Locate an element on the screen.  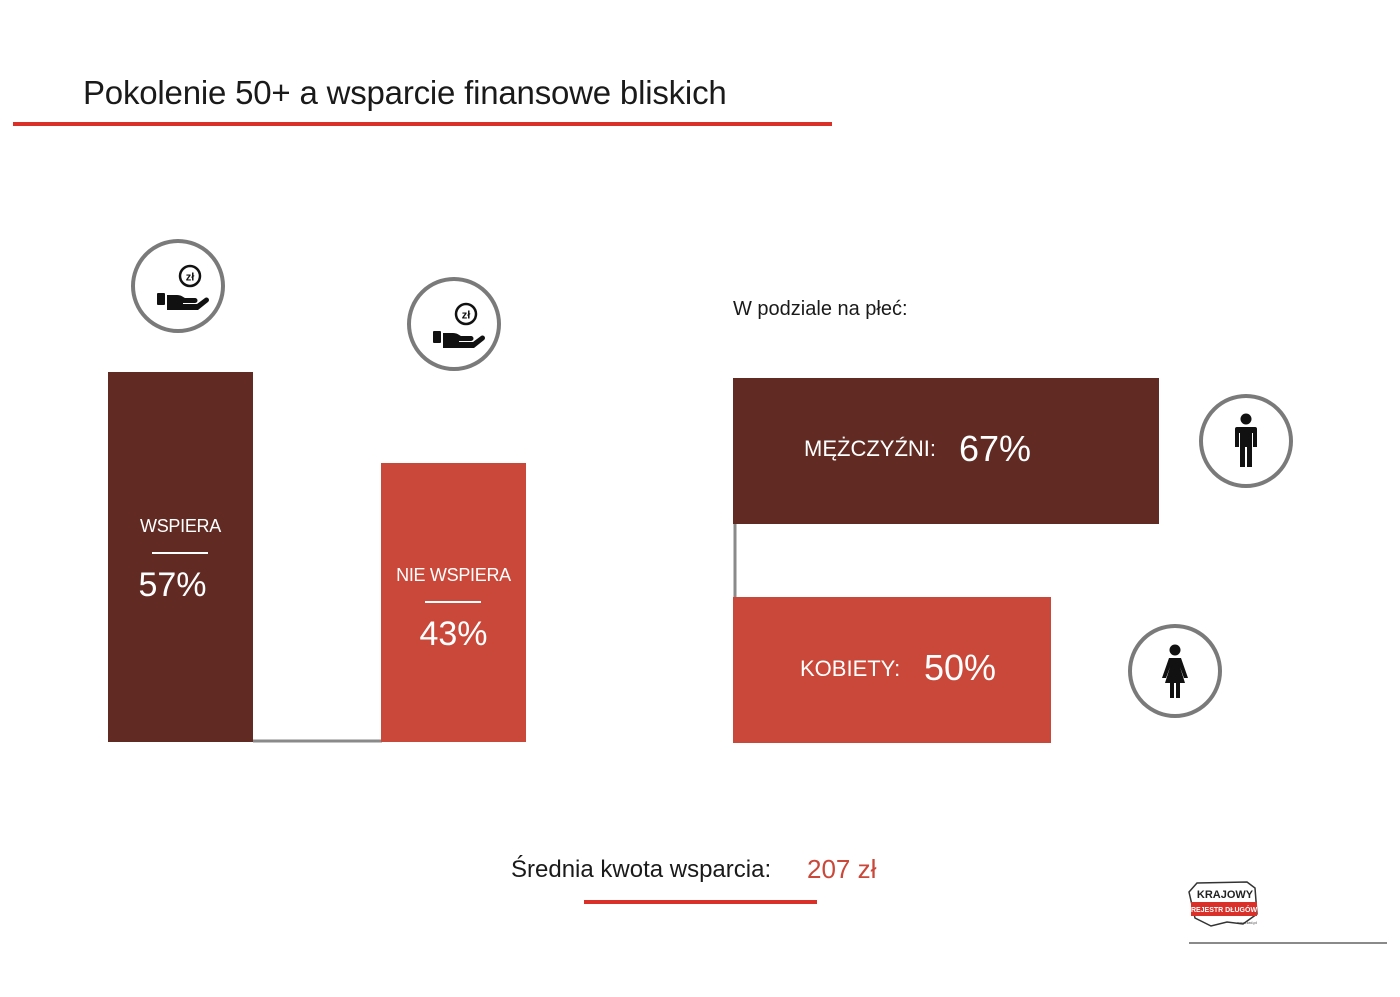
gender-chart-subtitle: W podziale na płeć: is located at coordinates (820, 309).